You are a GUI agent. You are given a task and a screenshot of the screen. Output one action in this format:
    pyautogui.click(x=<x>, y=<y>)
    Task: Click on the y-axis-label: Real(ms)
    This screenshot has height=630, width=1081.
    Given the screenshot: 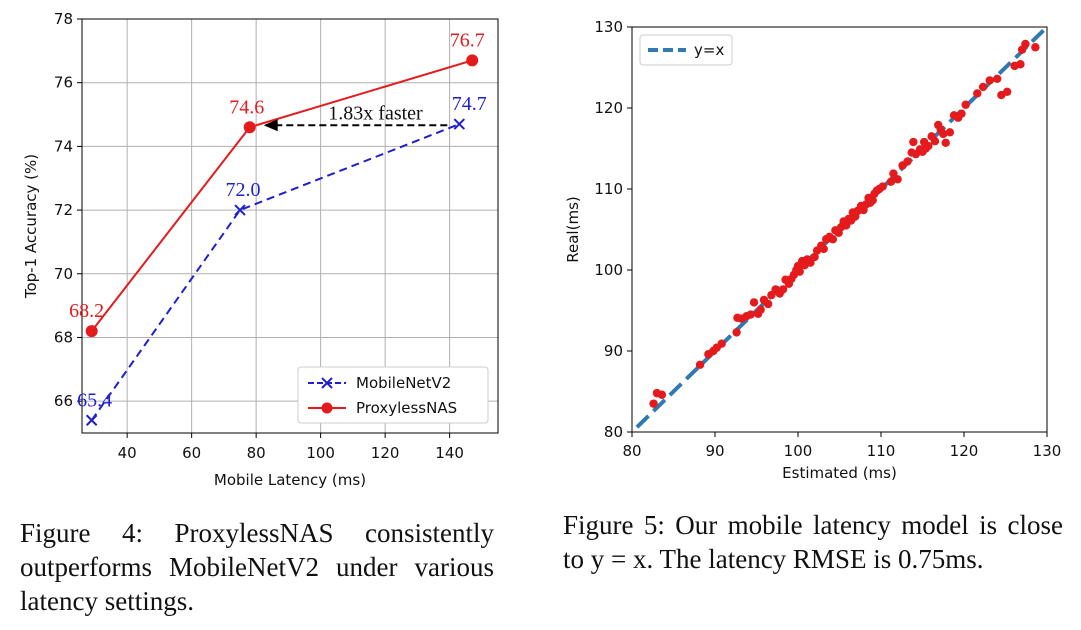 What is the action you would take?
    pyautogui.click(x=573, y=229)
    